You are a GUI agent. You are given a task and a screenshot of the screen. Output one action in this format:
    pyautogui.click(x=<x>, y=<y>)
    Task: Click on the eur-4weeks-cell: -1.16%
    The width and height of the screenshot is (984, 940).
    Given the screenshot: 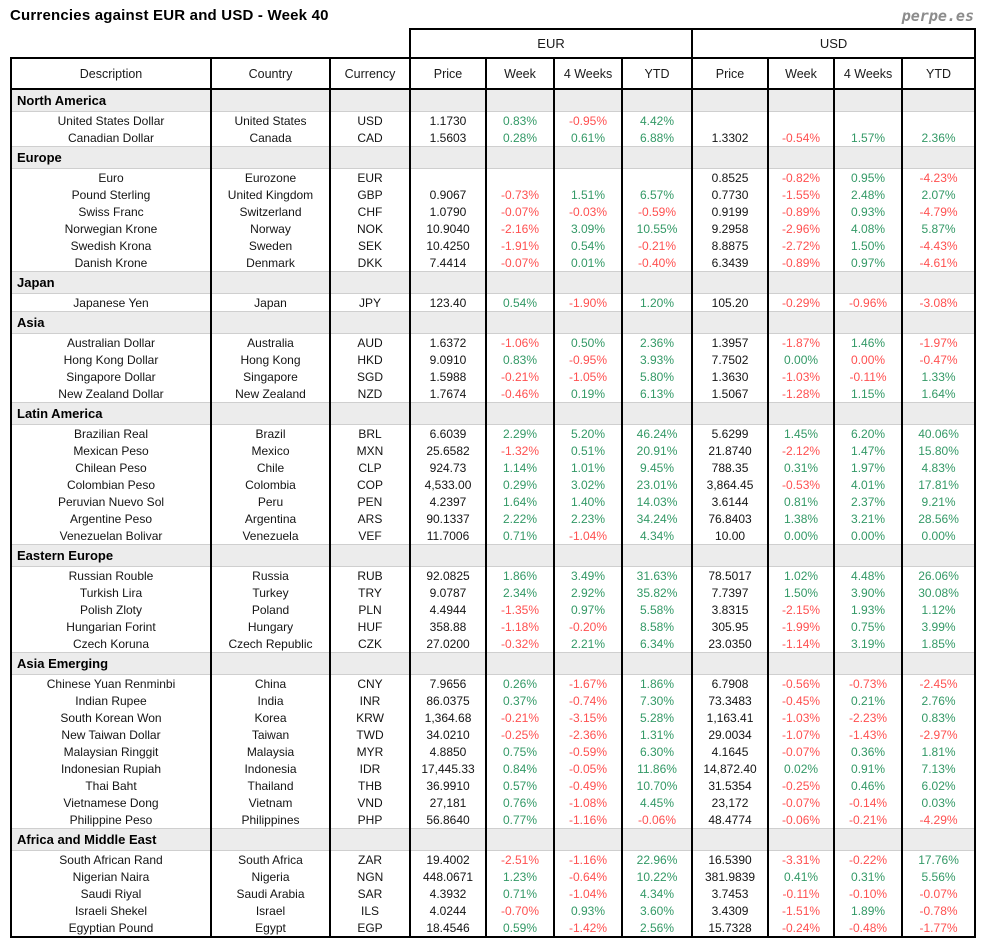 What is the action you would take?
    pyautogui.click(x=588, y=859)
    